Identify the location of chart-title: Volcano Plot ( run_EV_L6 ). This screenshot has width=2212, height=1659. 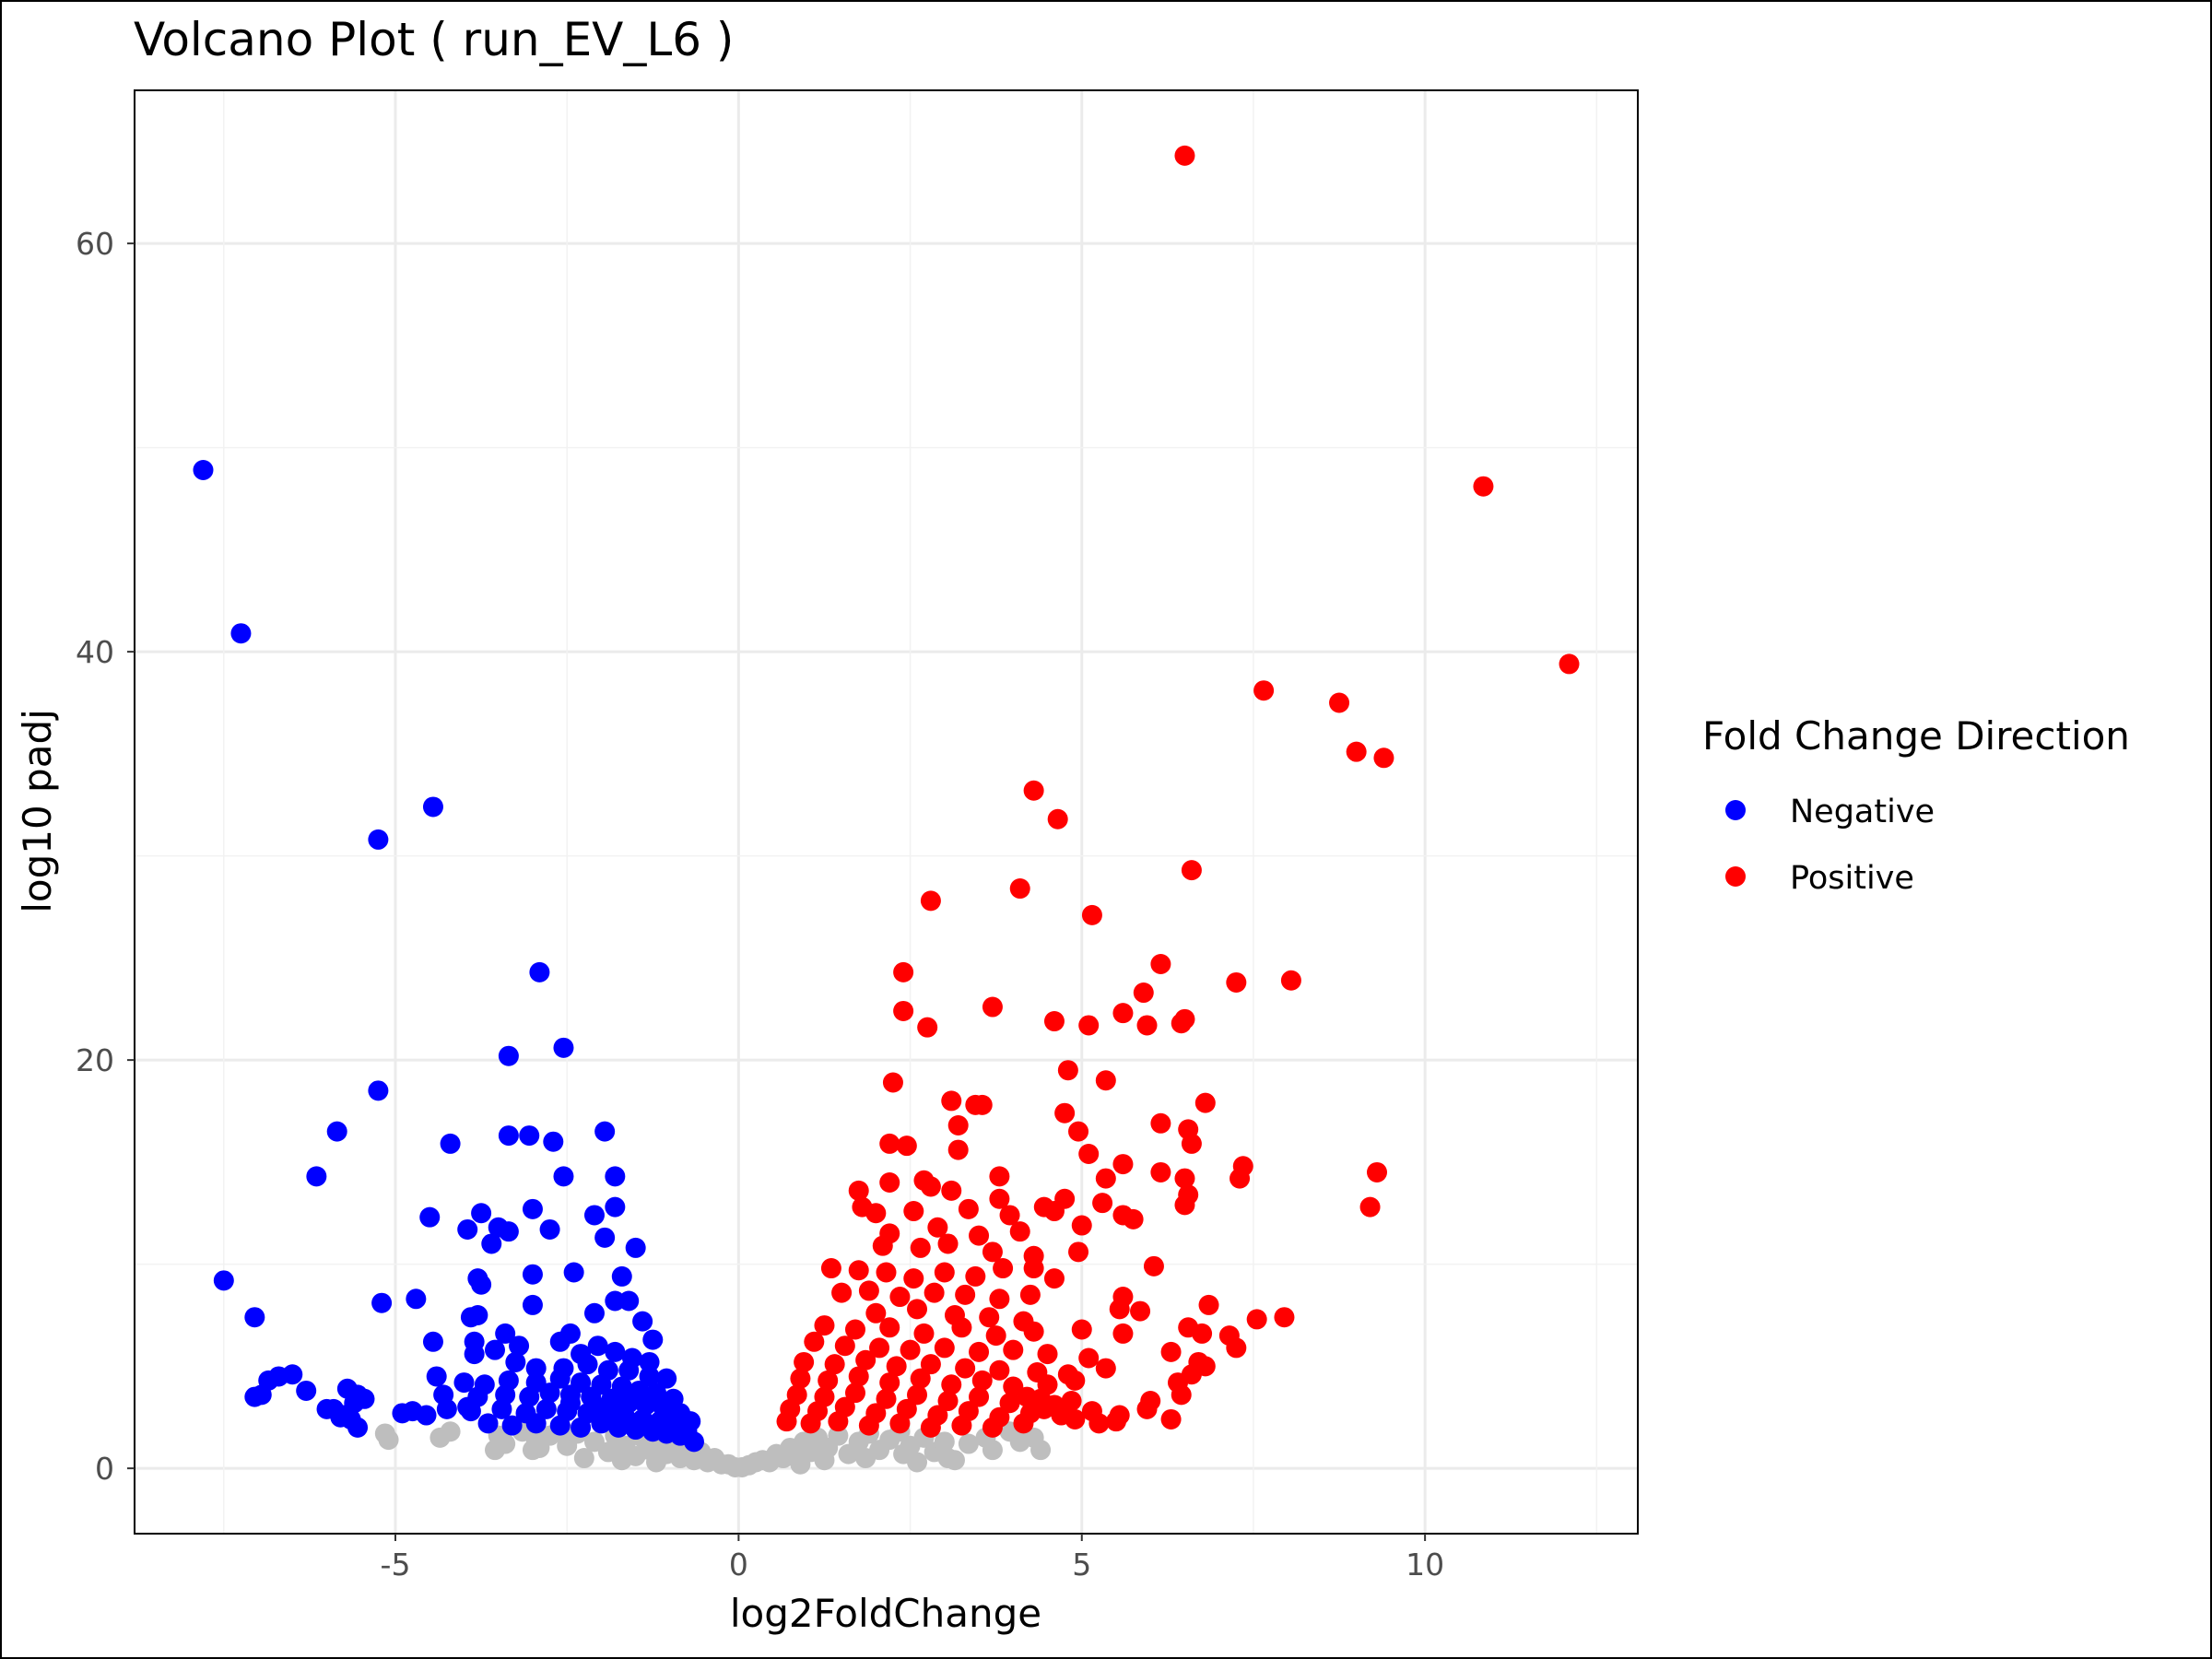
(434, 39).